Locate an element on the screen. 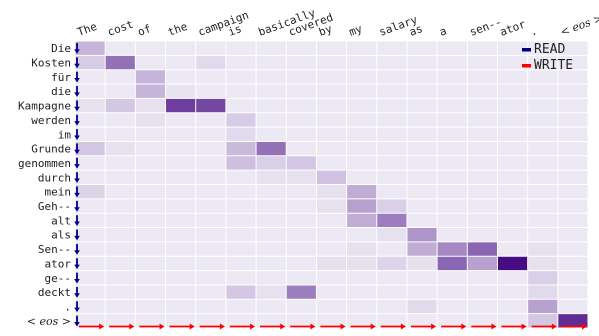  y-tick-label: die is located at coordinates (61, 91).